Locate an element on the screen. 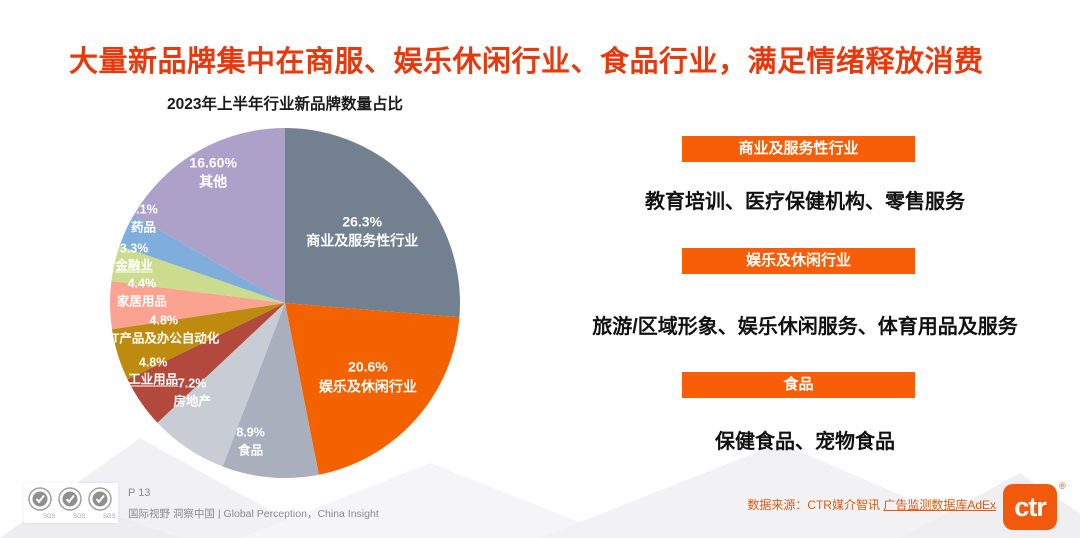 The image size is (1080, 538). data-source-prefix: 数据来源：CTR媒介智讯 is located at coordinates (815, 505).